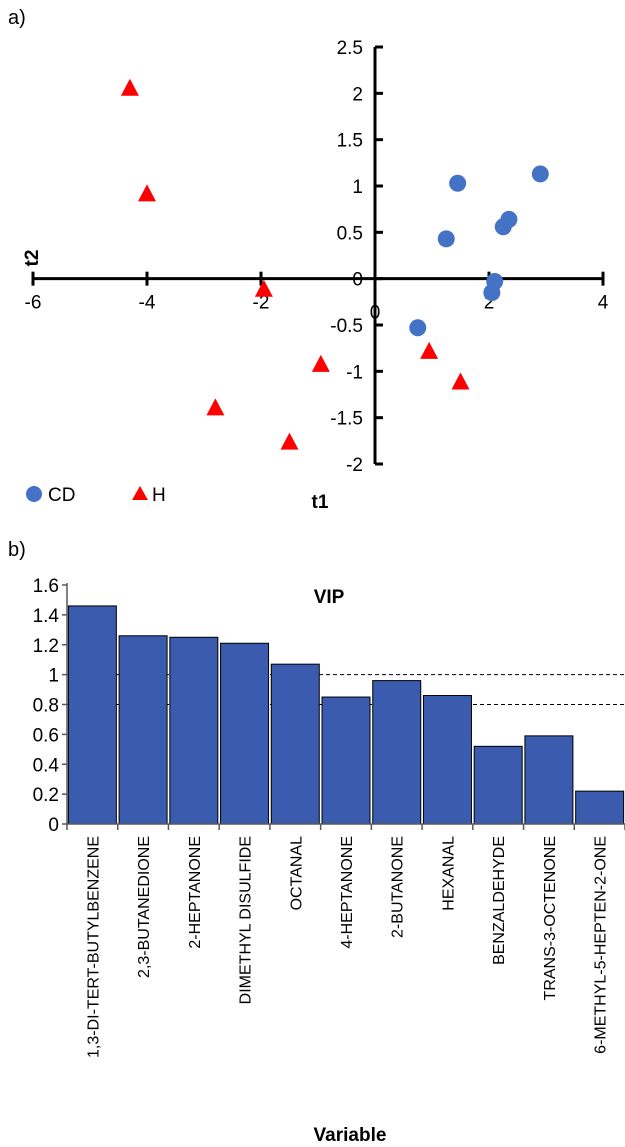 The height and width of the screenshot is (1147, 625). Describe the element at coordinates (398, 887) in the screenshot. I see `bar-category-label: 2-BUTANONE` at that location.